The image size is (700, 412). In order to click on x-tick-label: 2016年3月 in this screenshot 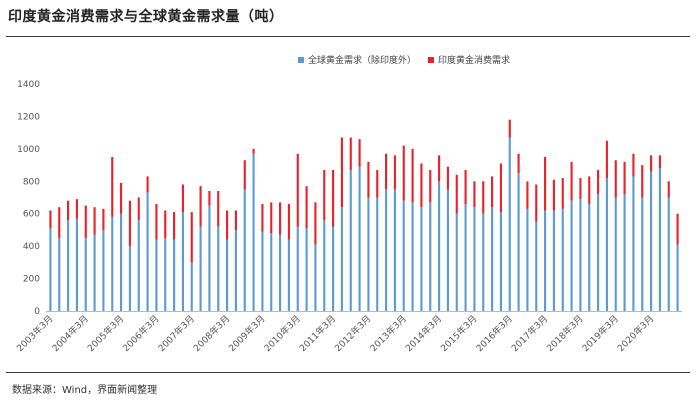, I will do `click(493, 333)`.